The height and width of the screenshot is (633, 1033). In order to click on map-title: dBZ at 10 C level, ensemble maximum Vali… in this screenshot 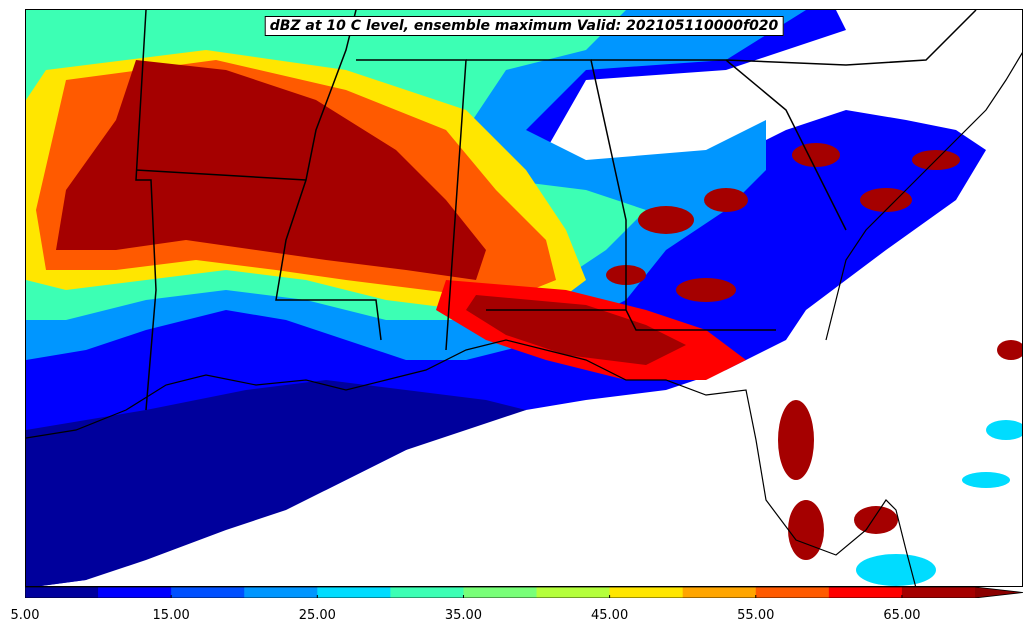, I will do `click(524, 26)`.